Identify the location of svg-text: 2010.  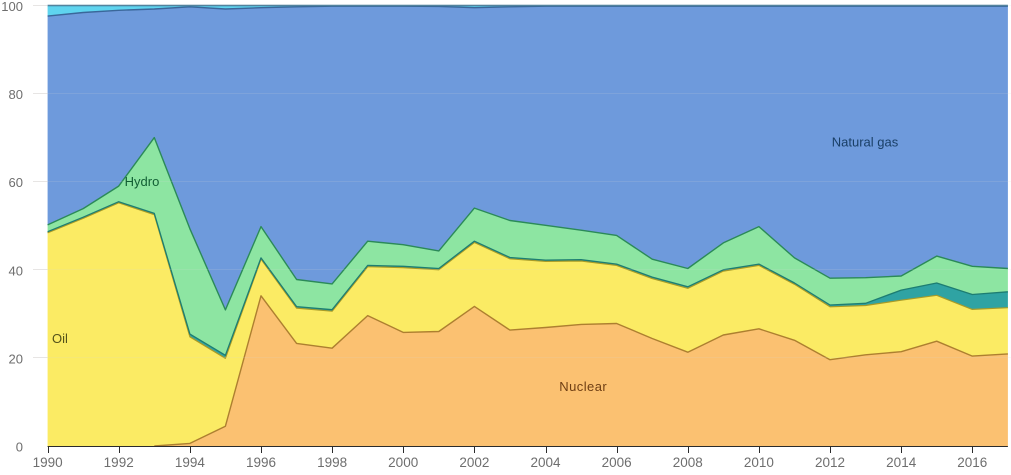
(759, 462).